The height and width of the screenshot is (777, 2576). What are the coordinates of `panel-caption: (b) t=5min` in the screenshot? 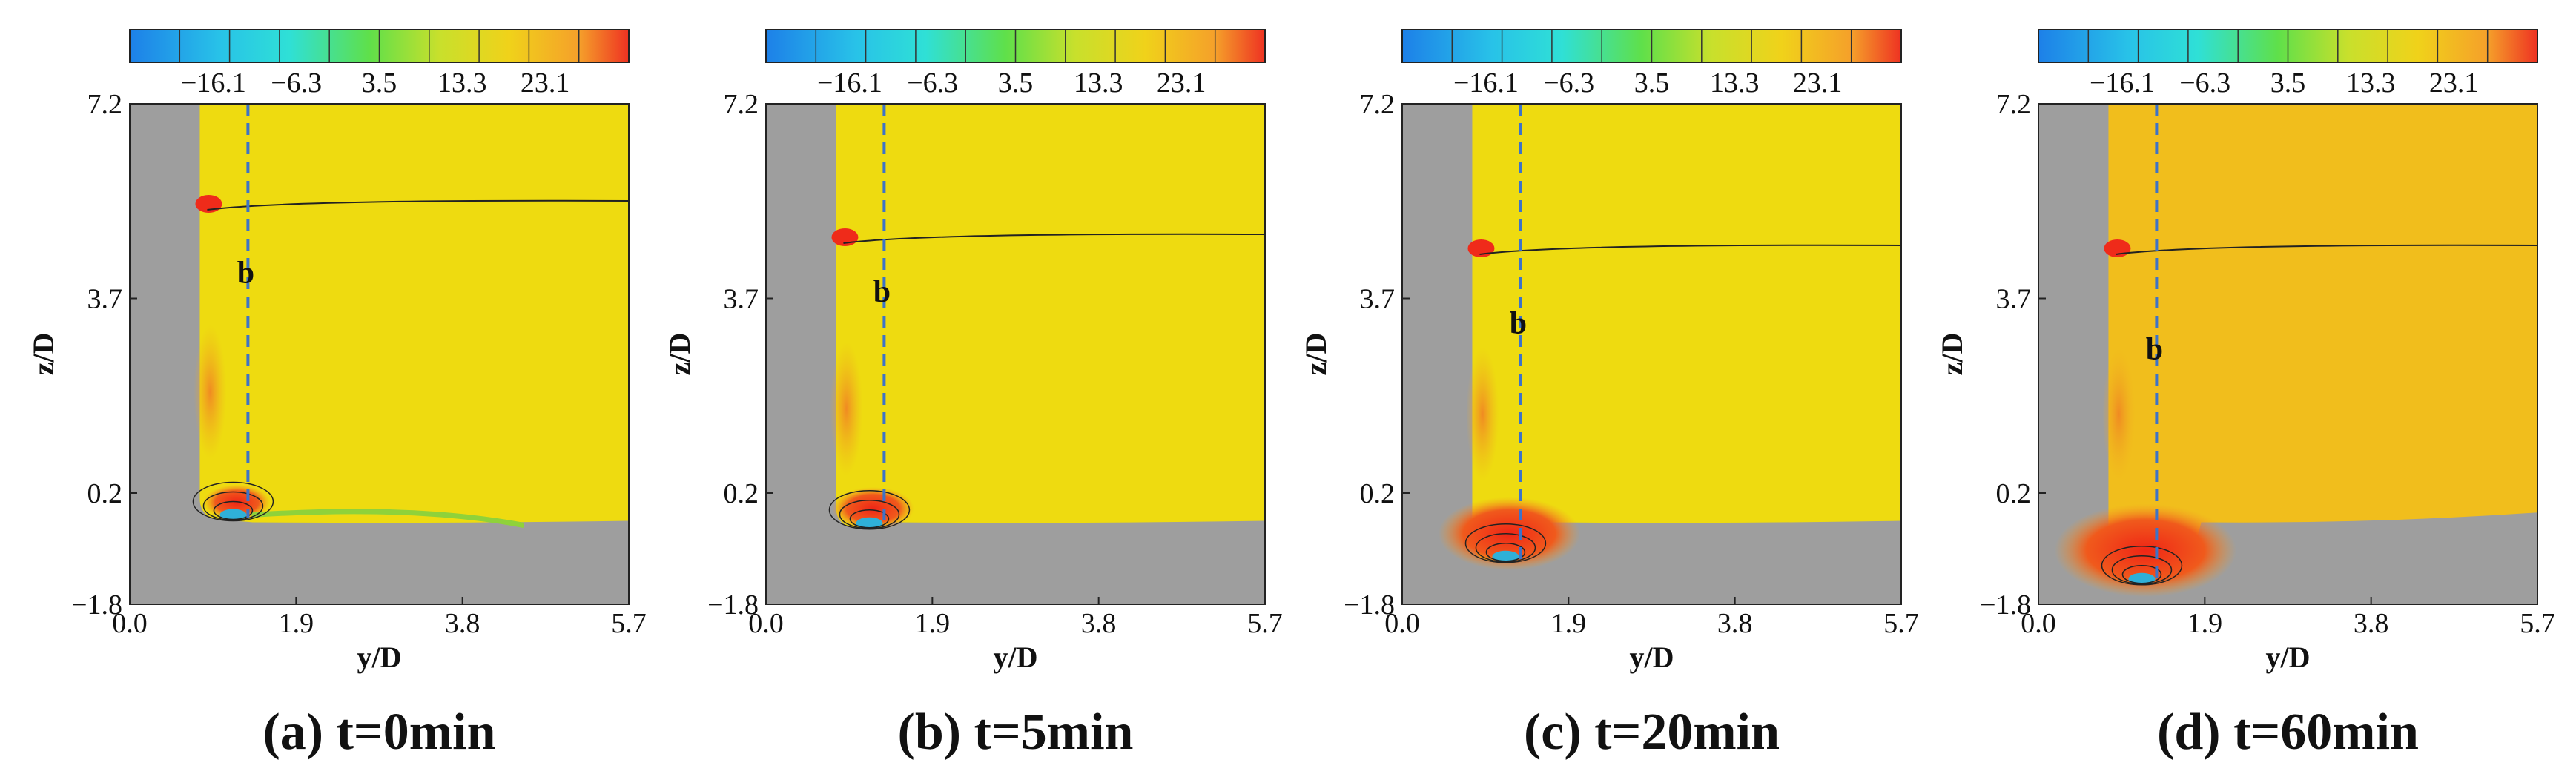 It's located at (1016, 732).